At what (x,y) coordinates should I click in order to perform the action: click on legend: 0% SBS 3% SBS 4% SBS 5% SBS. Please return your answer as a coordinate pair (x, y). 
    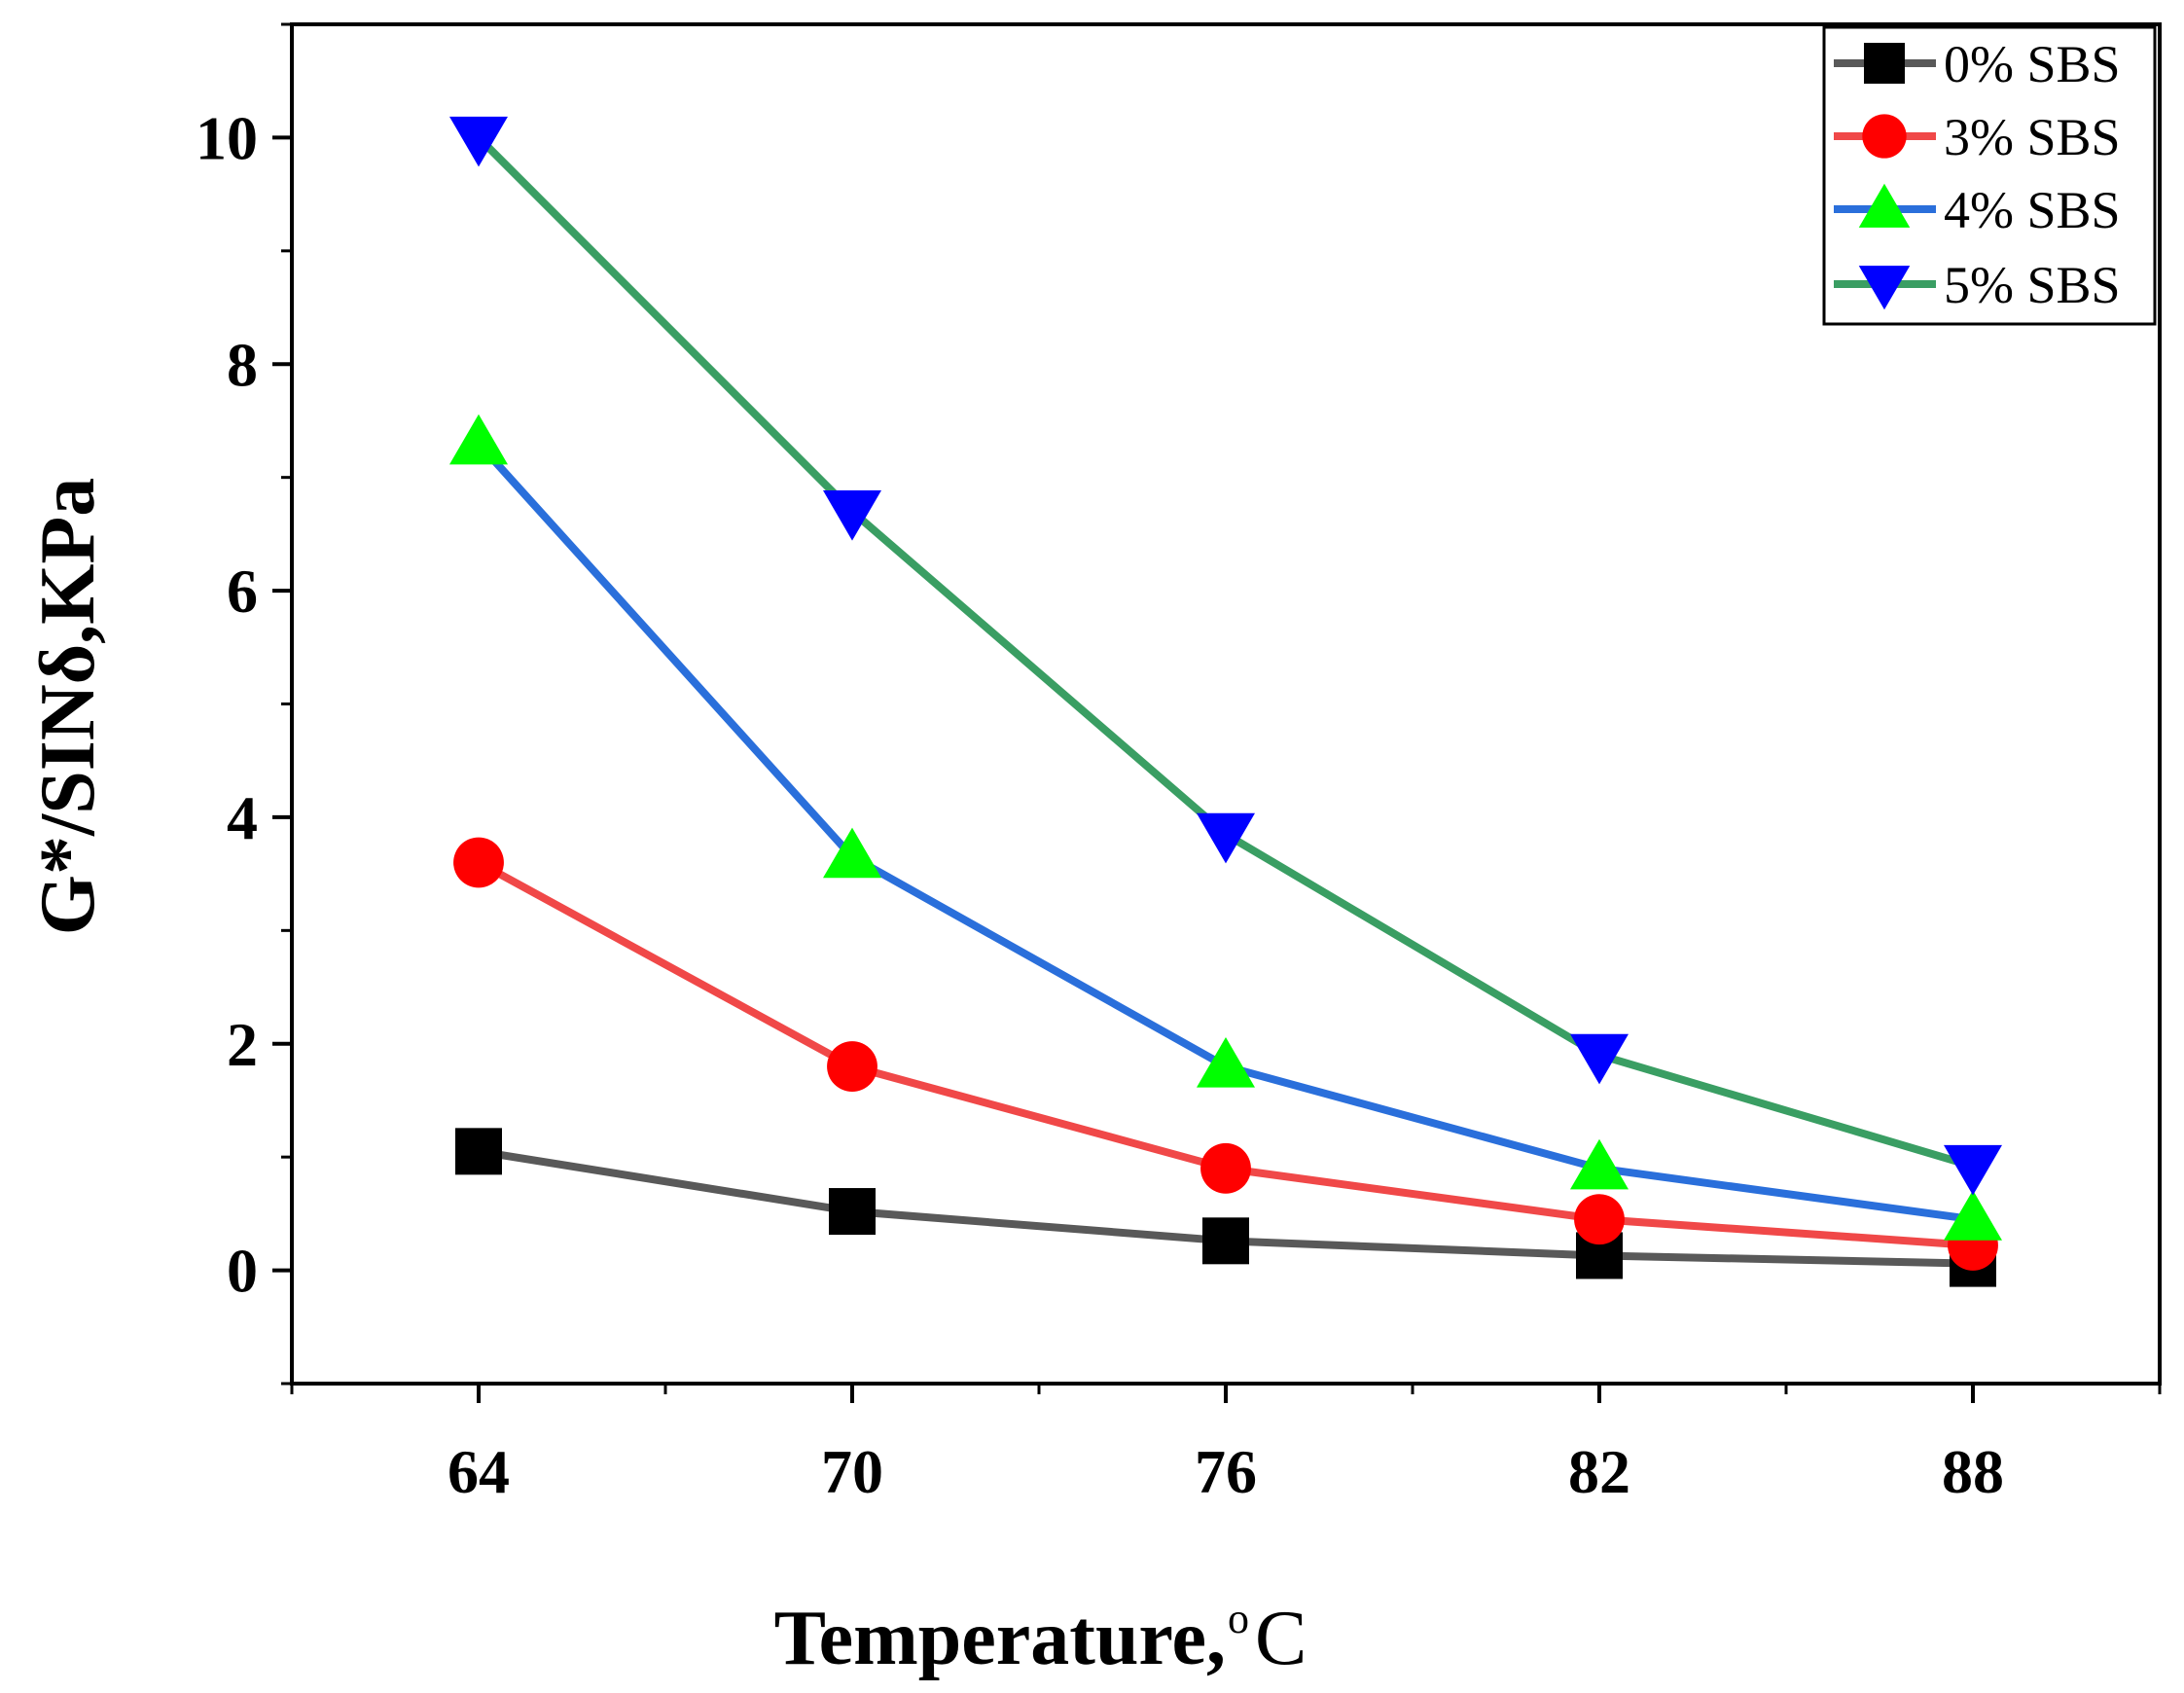
    Looking at the image, I should click on (1989, 175).